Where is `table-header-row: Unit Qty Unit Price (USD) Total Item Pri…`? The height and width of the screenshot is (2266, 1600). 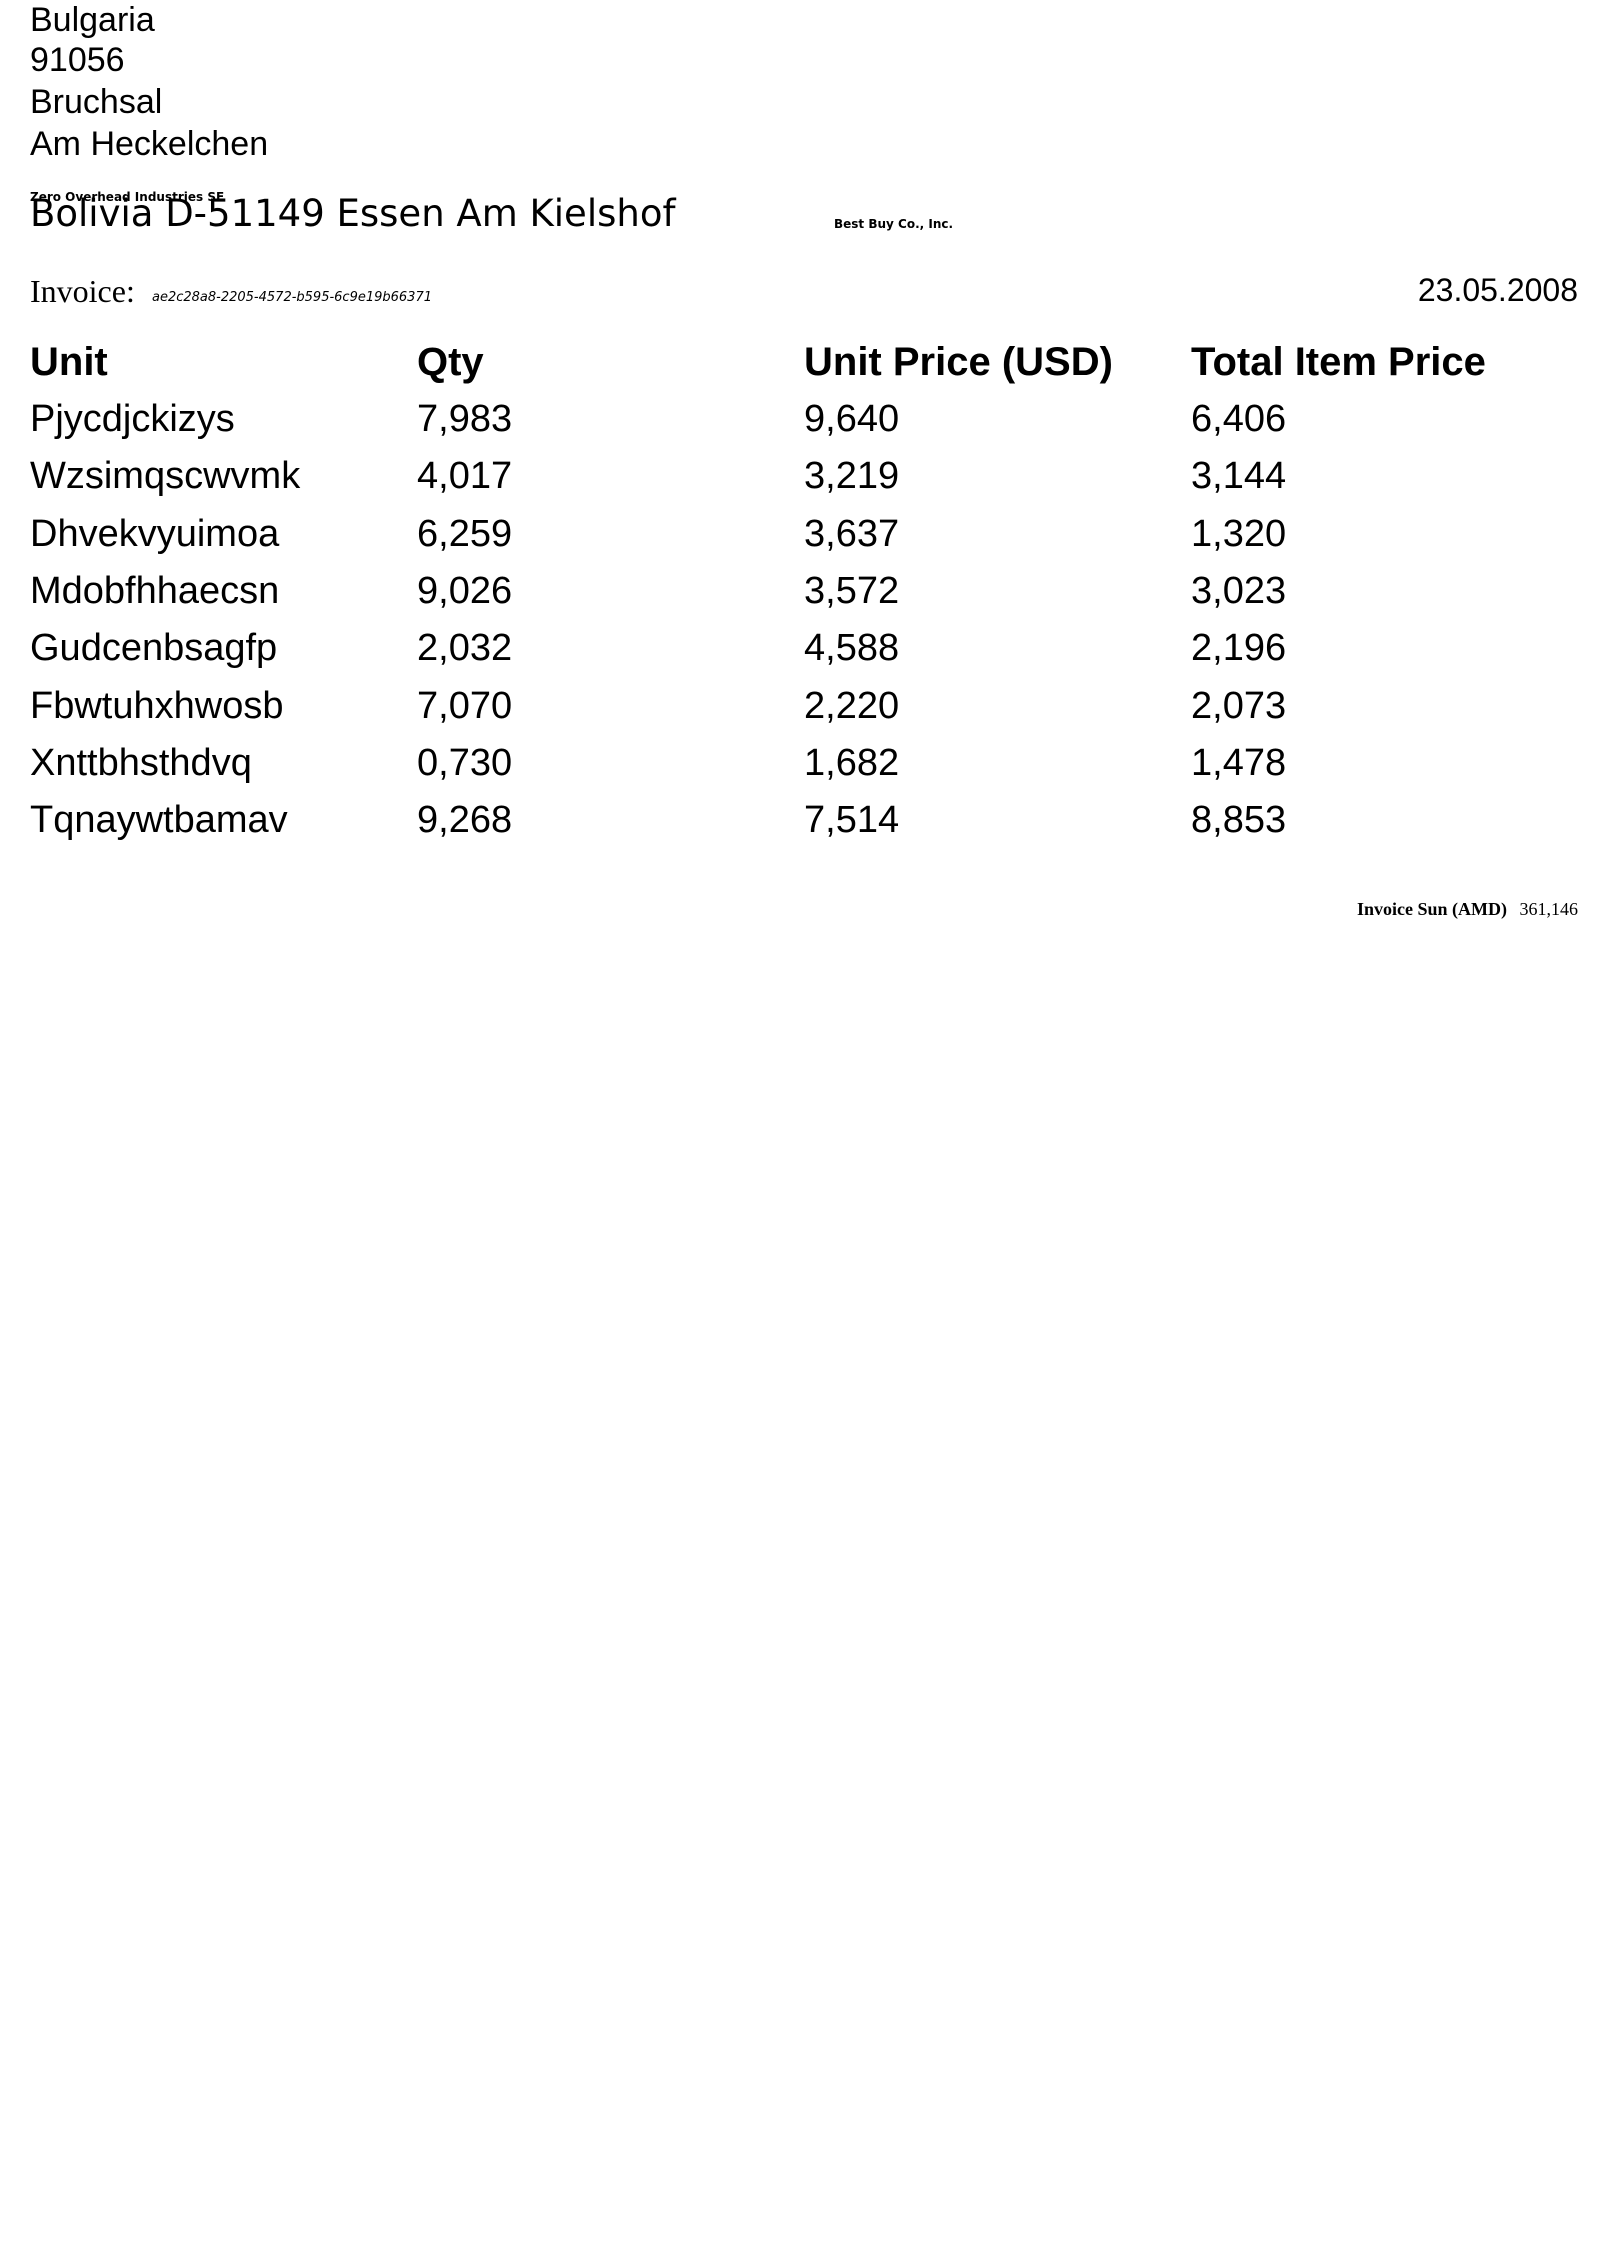
table-header-row: Unit Qty Unit Price (USD) Total Item Pri… is located at coordinates (804, 362).